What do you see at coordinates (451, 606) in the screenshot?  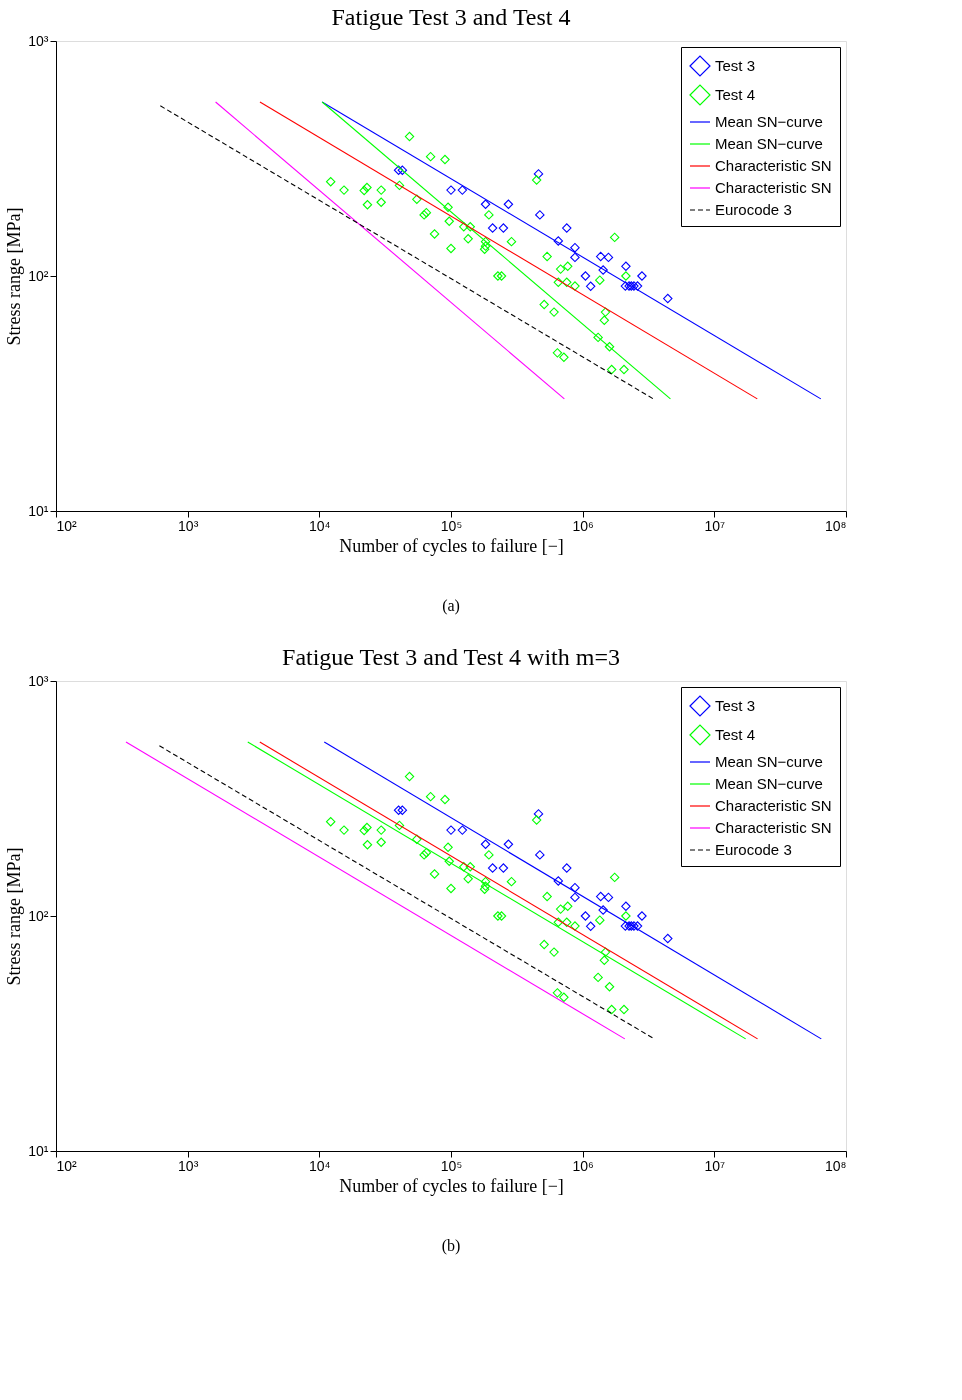 I see `text: (a)` at bounding box center [451, 606].